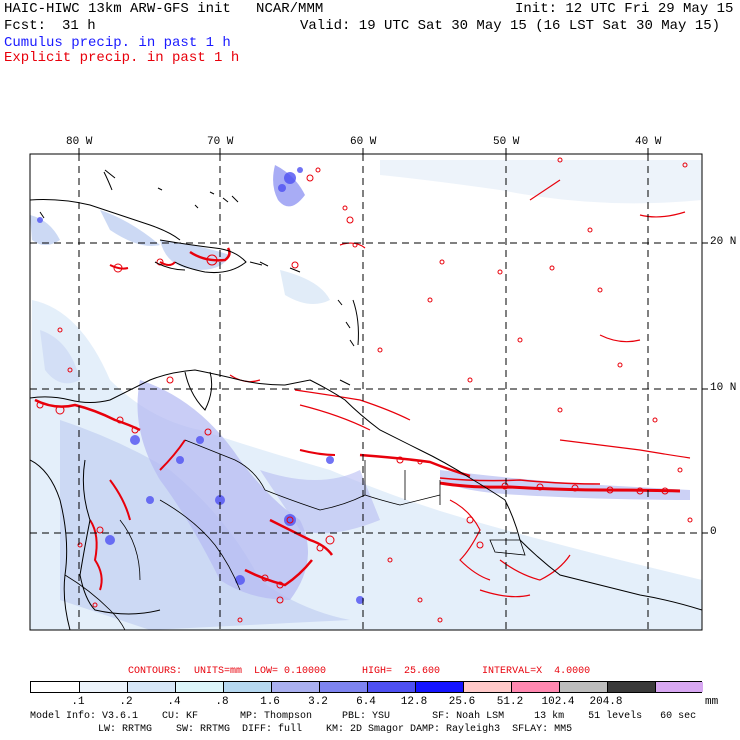 This screenshot has height=740, width=740. What do you see at coordinates (510, 702) in the screenshot?
I see `colorbar-level-label: 51.2` at bounding box center [510, 702].